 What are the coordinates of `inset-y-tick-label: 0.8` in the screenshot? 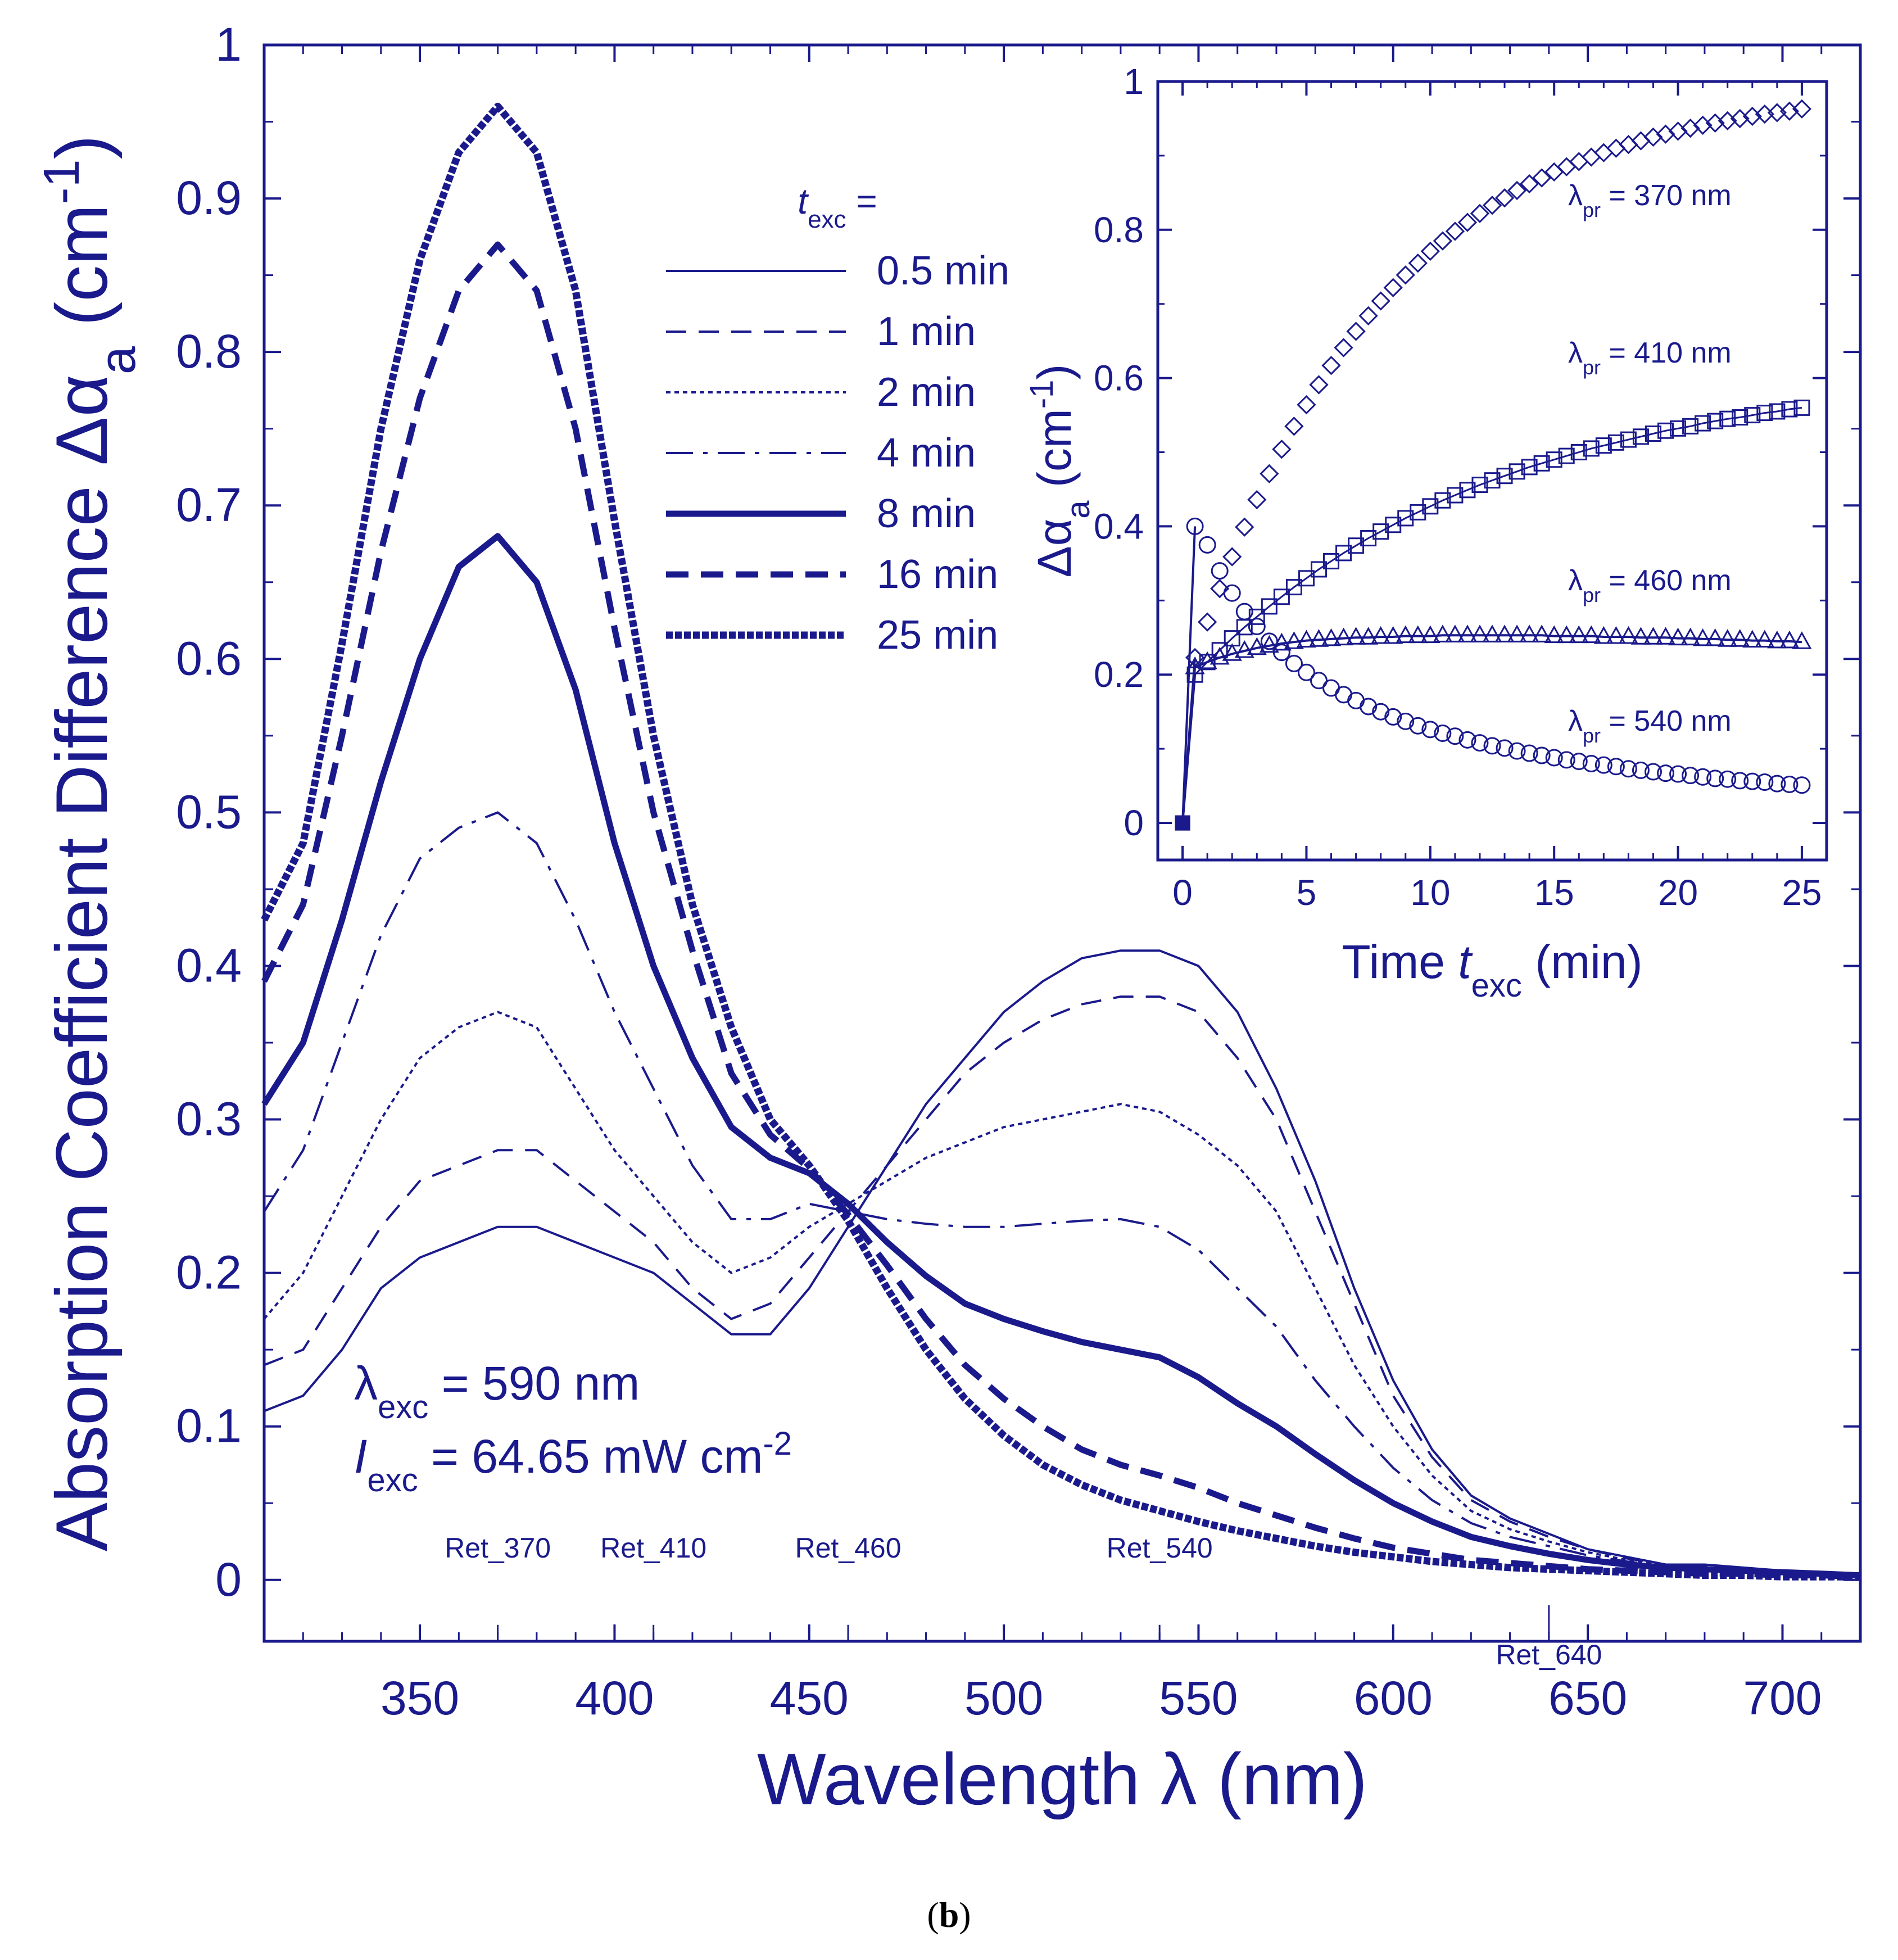 It's located at (1119, 230).